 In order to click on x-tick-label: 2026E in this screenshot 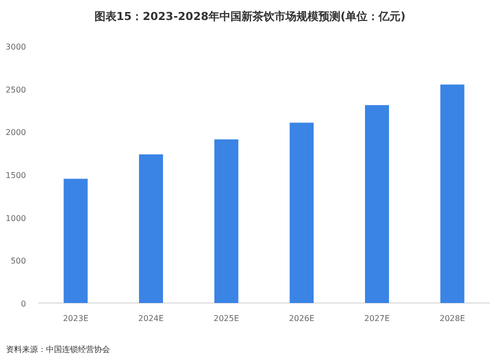, I will do `click(301, 318)`.